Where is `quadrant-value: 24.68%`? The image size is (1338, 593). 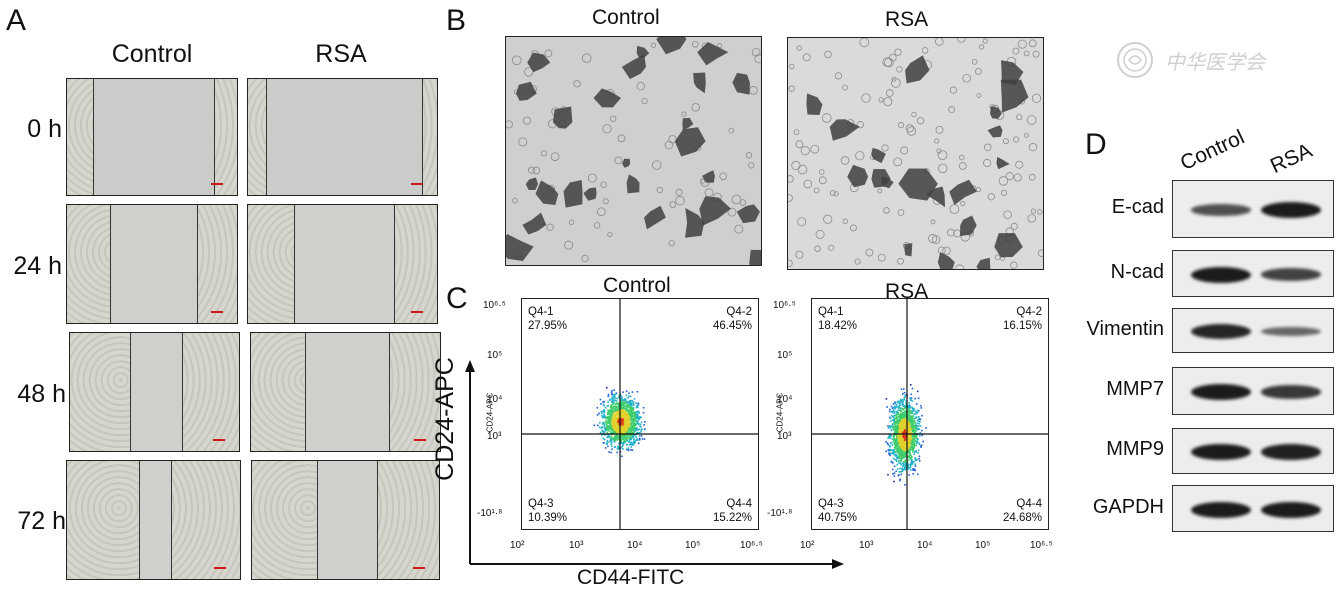
quadrant-value: 24.68% is located at coordinates (1022, 518).